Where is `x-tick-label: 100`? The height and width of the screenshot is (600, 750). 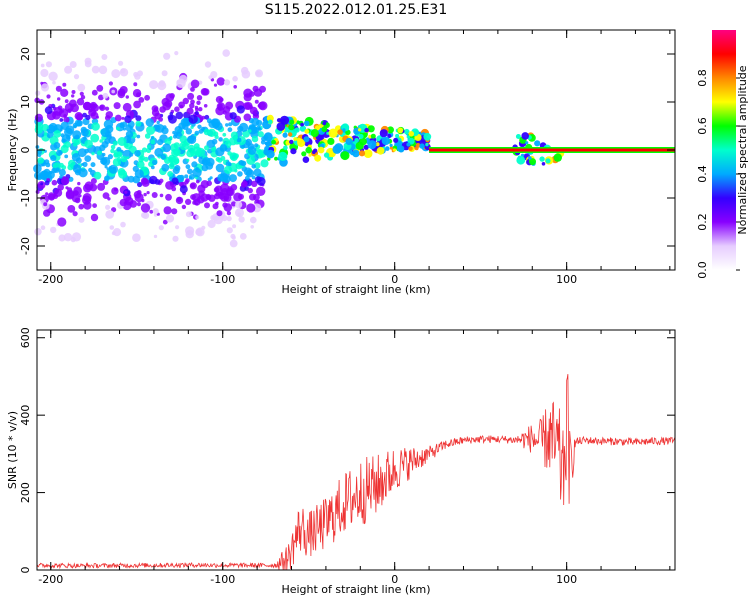 x-tick-label: 100 is located at coordinates (566, 579).